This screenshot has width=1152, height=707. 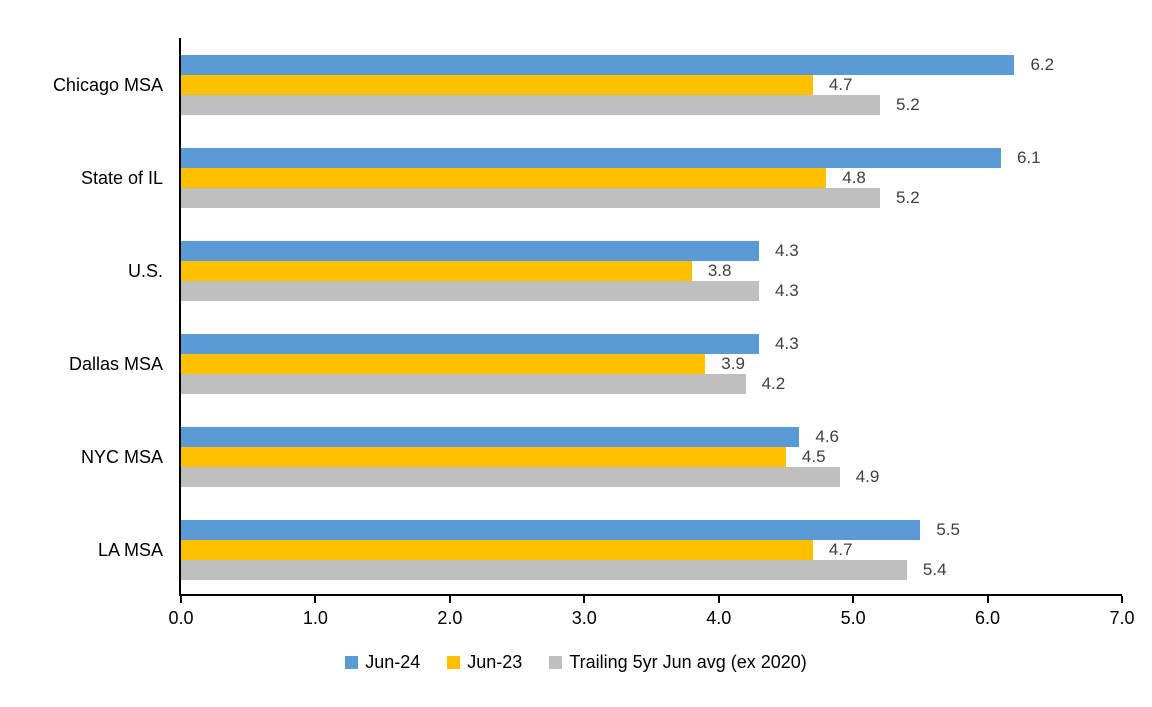 What do you see at coordinates (393, 662) in the screenshot?
I see `legend-label: Jun-24` at bounding box center [393, 662].